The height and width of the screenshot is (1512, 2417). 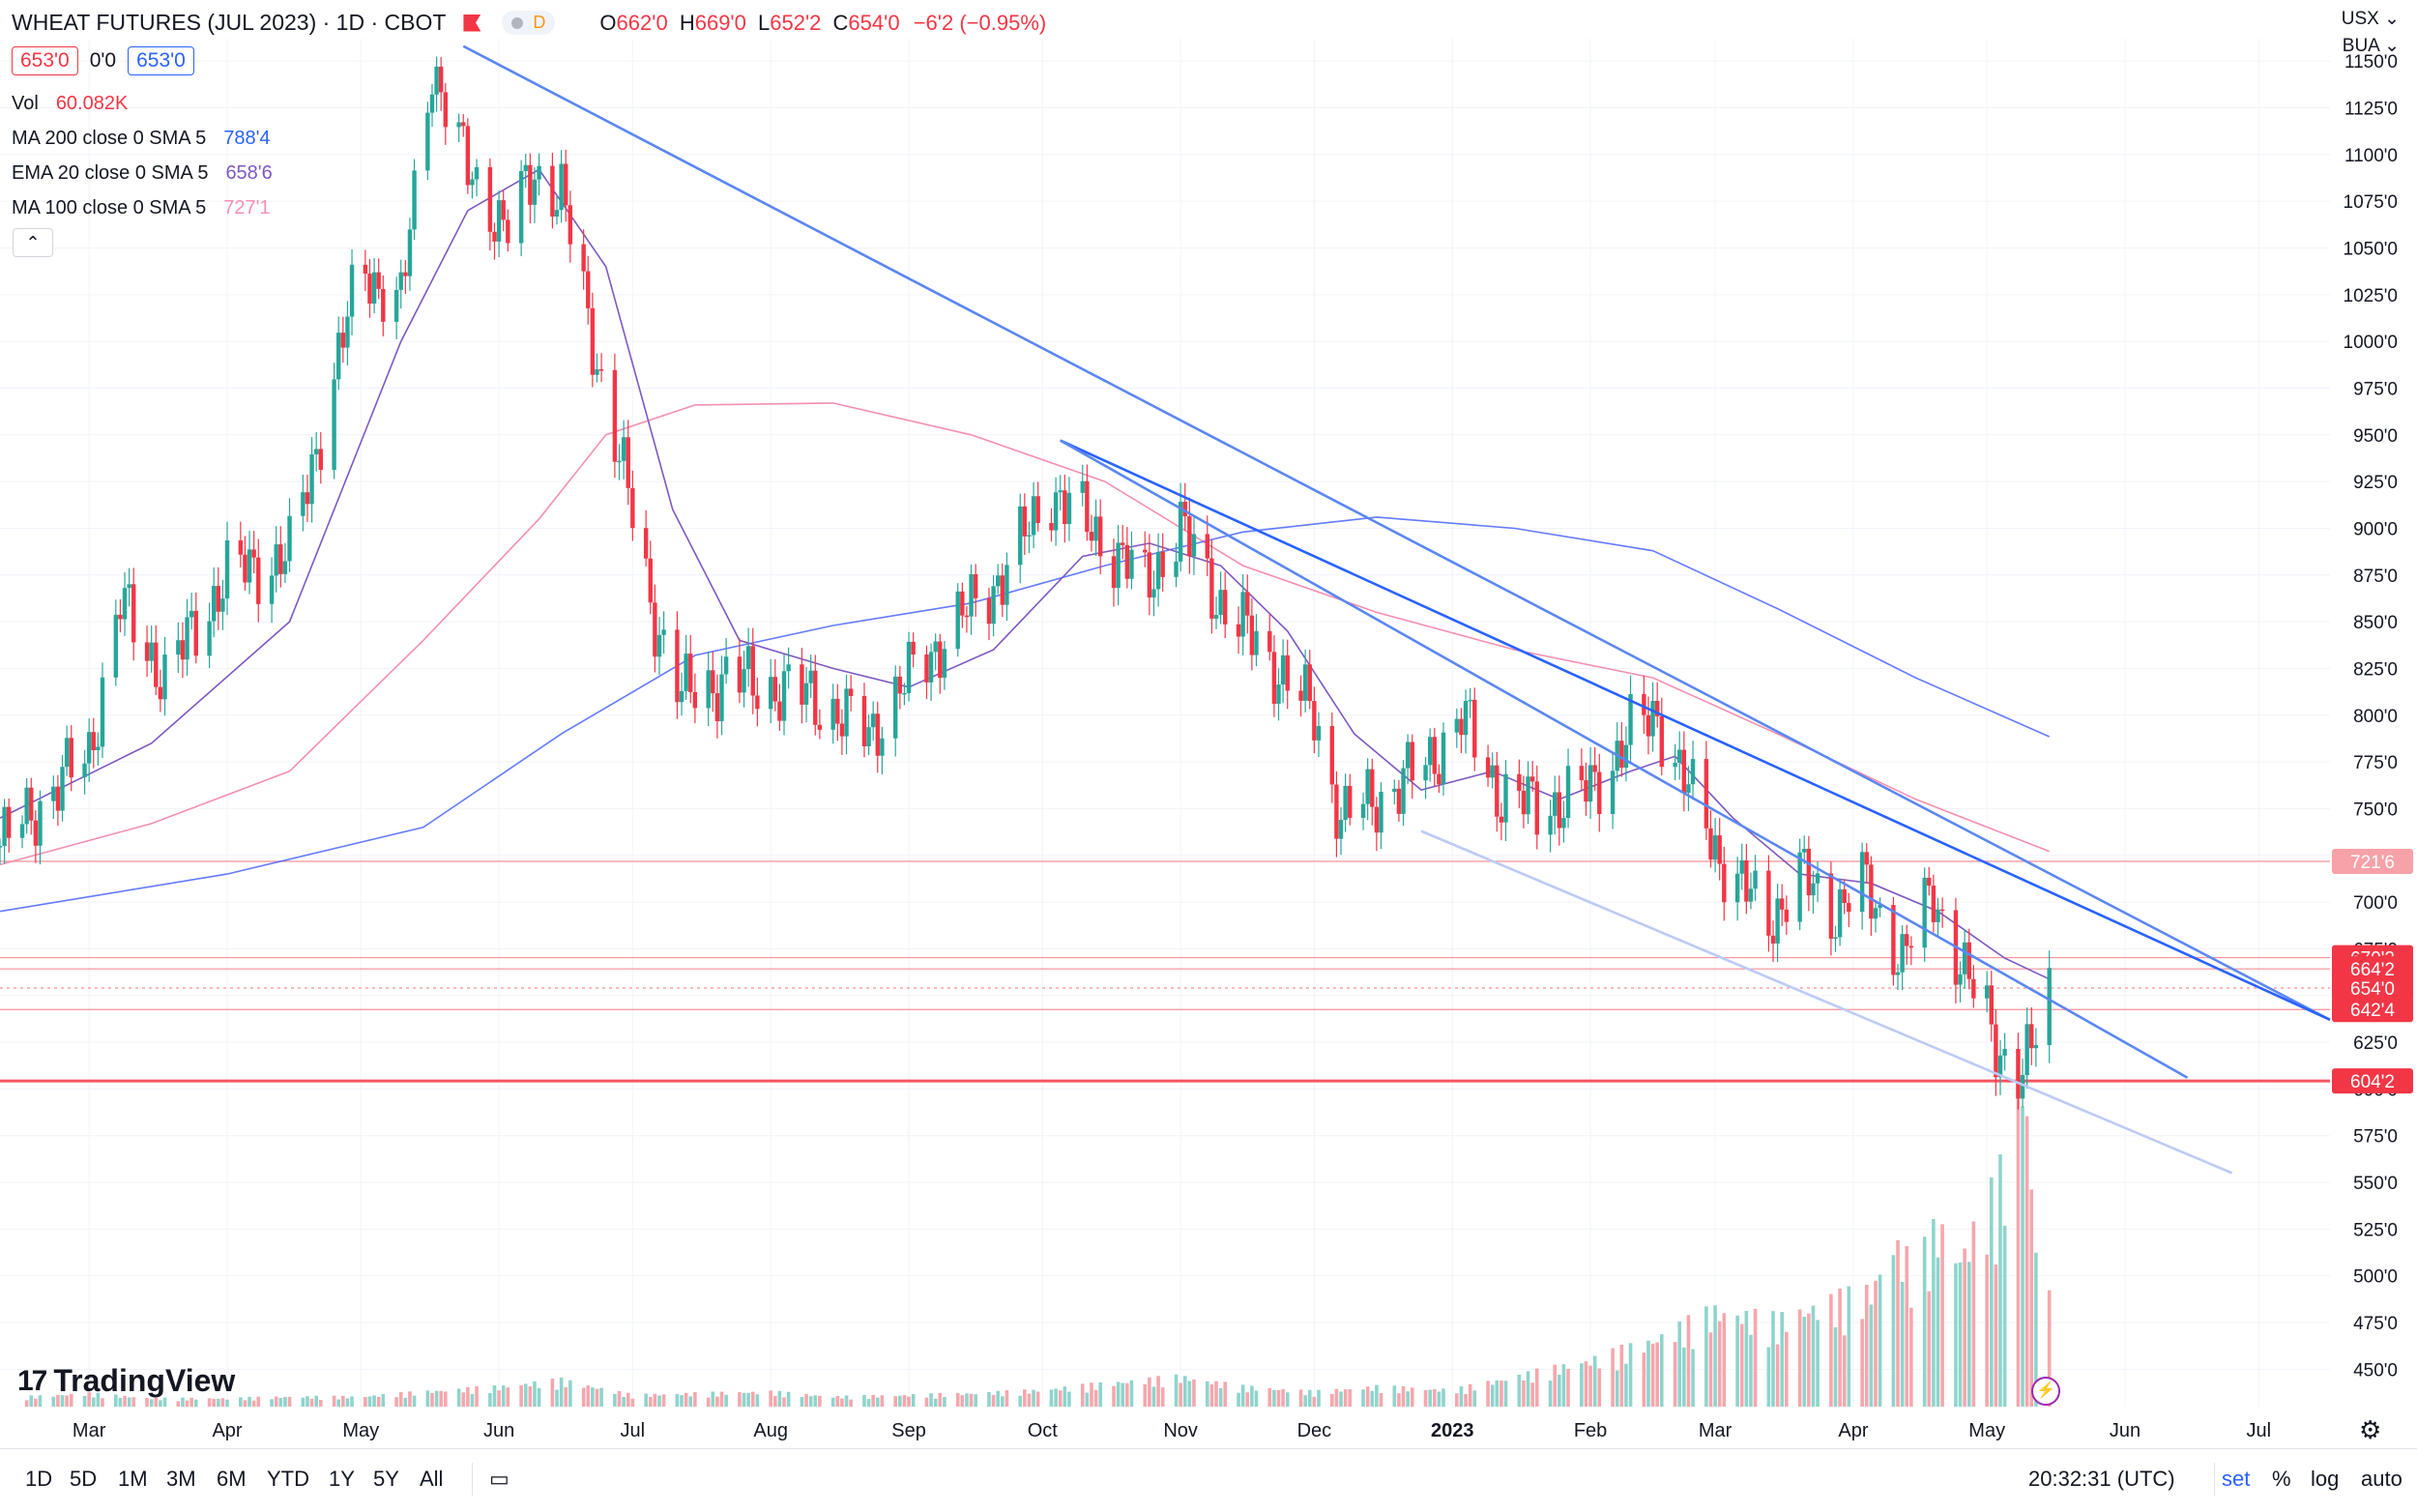 What do you see at coordinates (141, 208) in the screenshot?
I see `indicator-ma100: MA 100 close 0 SMA 5 727'1` at bounding box center [141, 208].